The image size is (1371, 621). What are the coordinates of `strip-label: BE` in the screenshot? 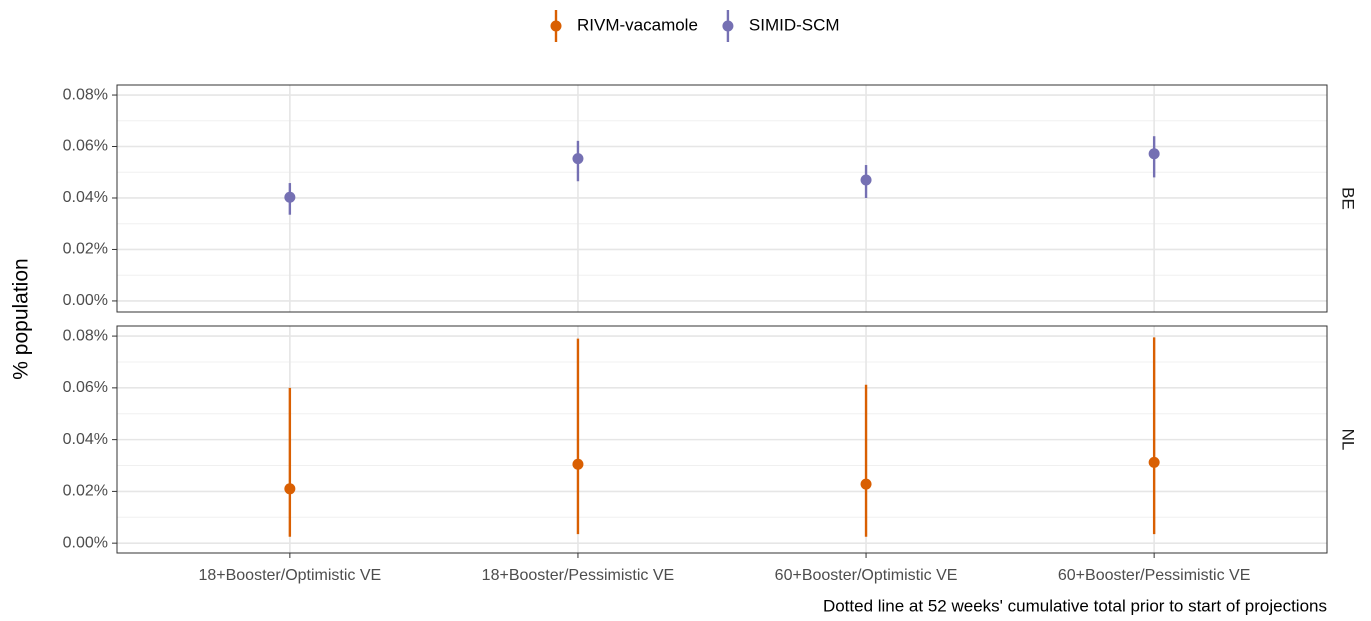 It's located at (1348, 198).